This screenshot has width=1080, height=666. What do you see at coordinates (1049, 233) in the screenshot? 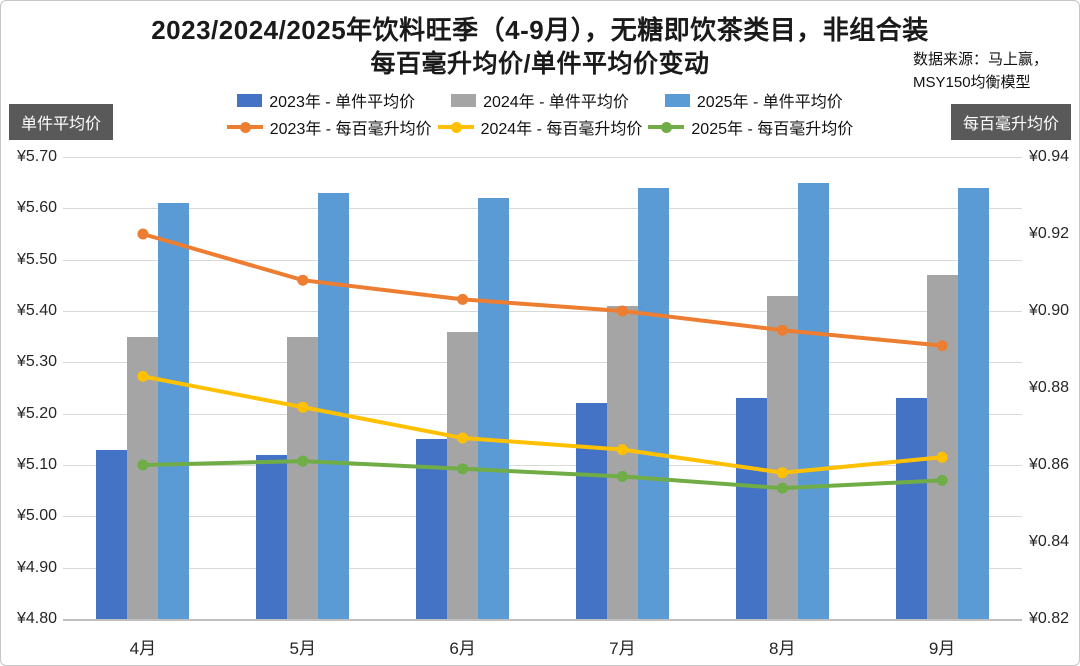
I see `right-axis-tick-label: ¥0.92` at bounding box center [1049, 233].